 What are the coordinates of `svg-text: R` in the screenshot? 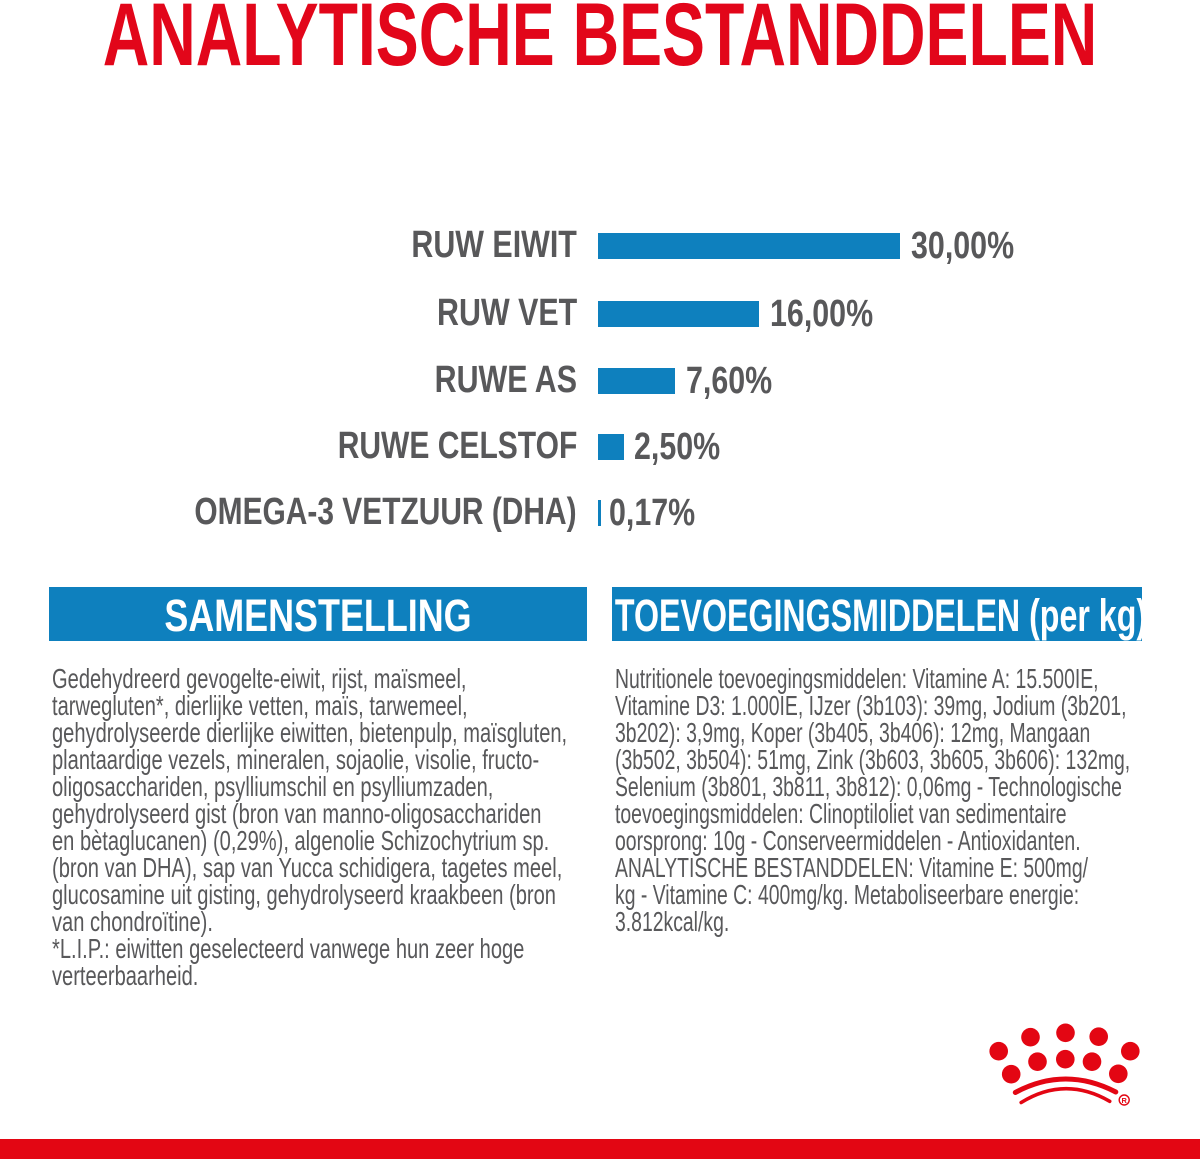 It's located at (1125, 1100).